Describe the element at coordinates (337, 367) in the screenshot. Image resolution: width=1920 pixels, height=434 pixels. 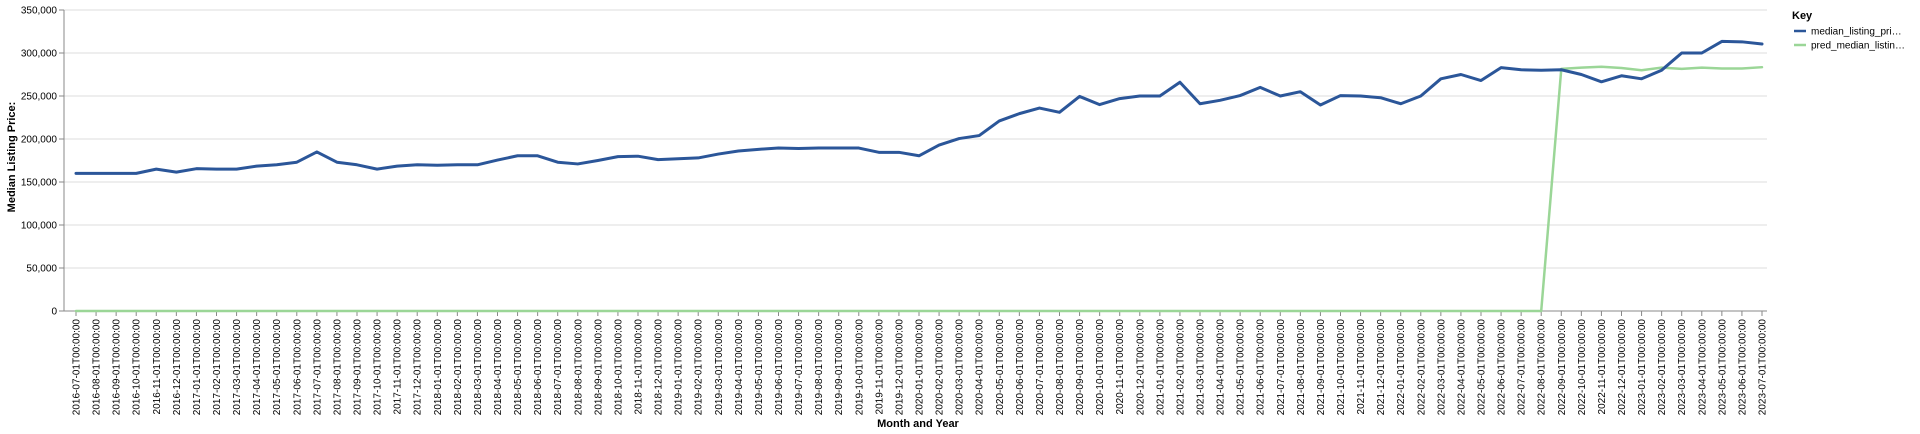
I see `x-tick-label: 2017-08-01T00:00:00` at that location.